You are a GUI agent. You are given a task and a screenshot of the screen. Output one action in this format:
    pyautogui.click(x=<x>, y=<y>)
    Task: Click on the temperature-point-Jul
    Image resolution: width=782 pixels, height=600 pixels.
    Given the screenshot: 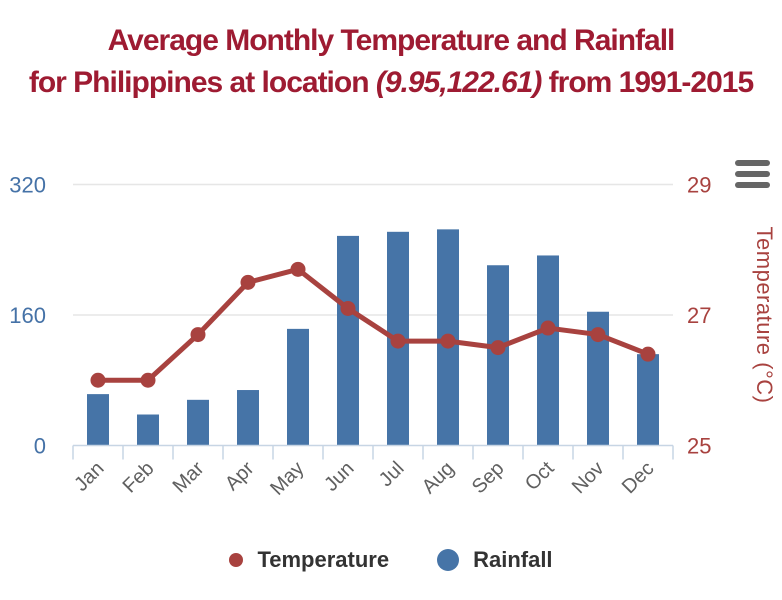 What is the action you would take?
    pyautogui.click(x=398, y=341)
    